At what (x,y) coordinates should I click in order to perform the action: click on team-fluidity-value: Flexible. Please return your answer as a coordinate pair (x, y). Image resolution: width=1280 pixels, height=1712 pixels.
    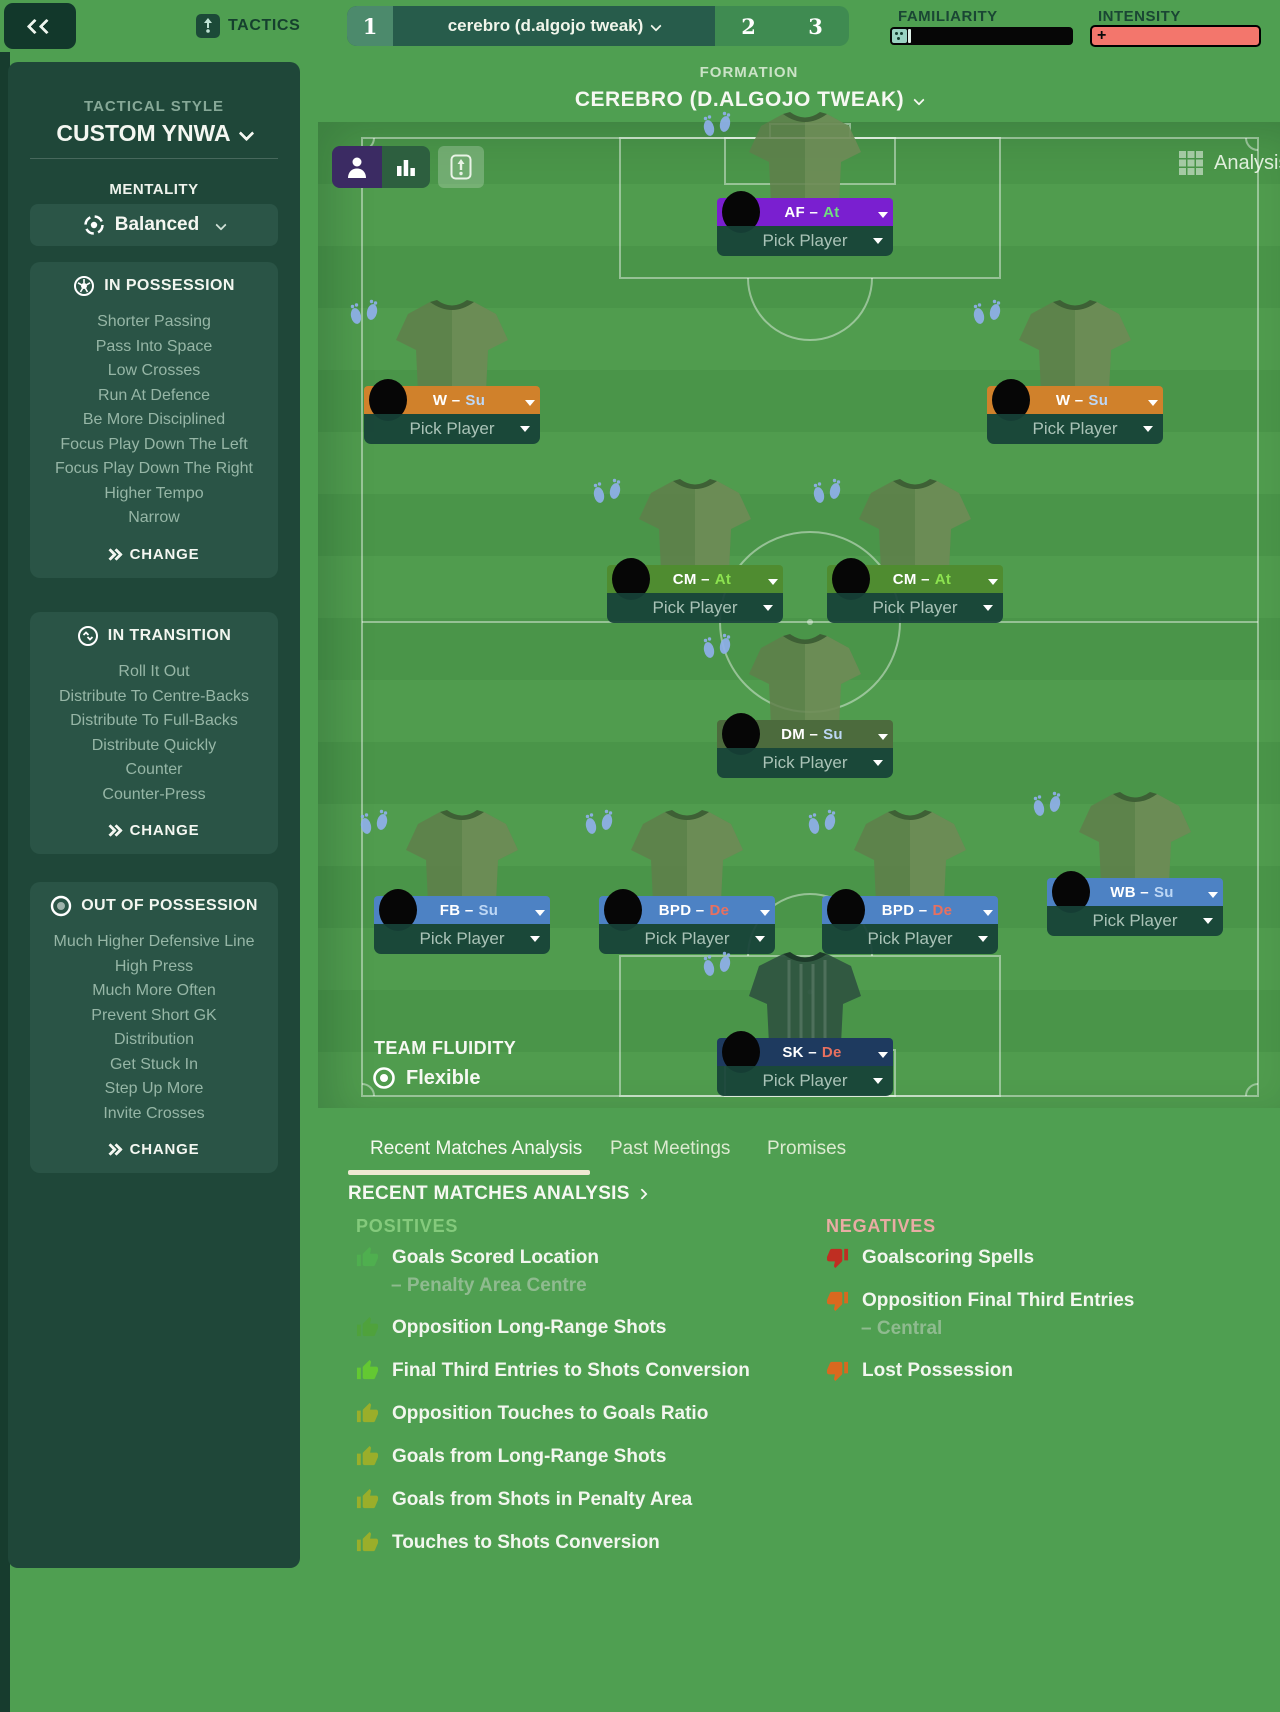
    Looking at the image, I should click on (443, 1077).